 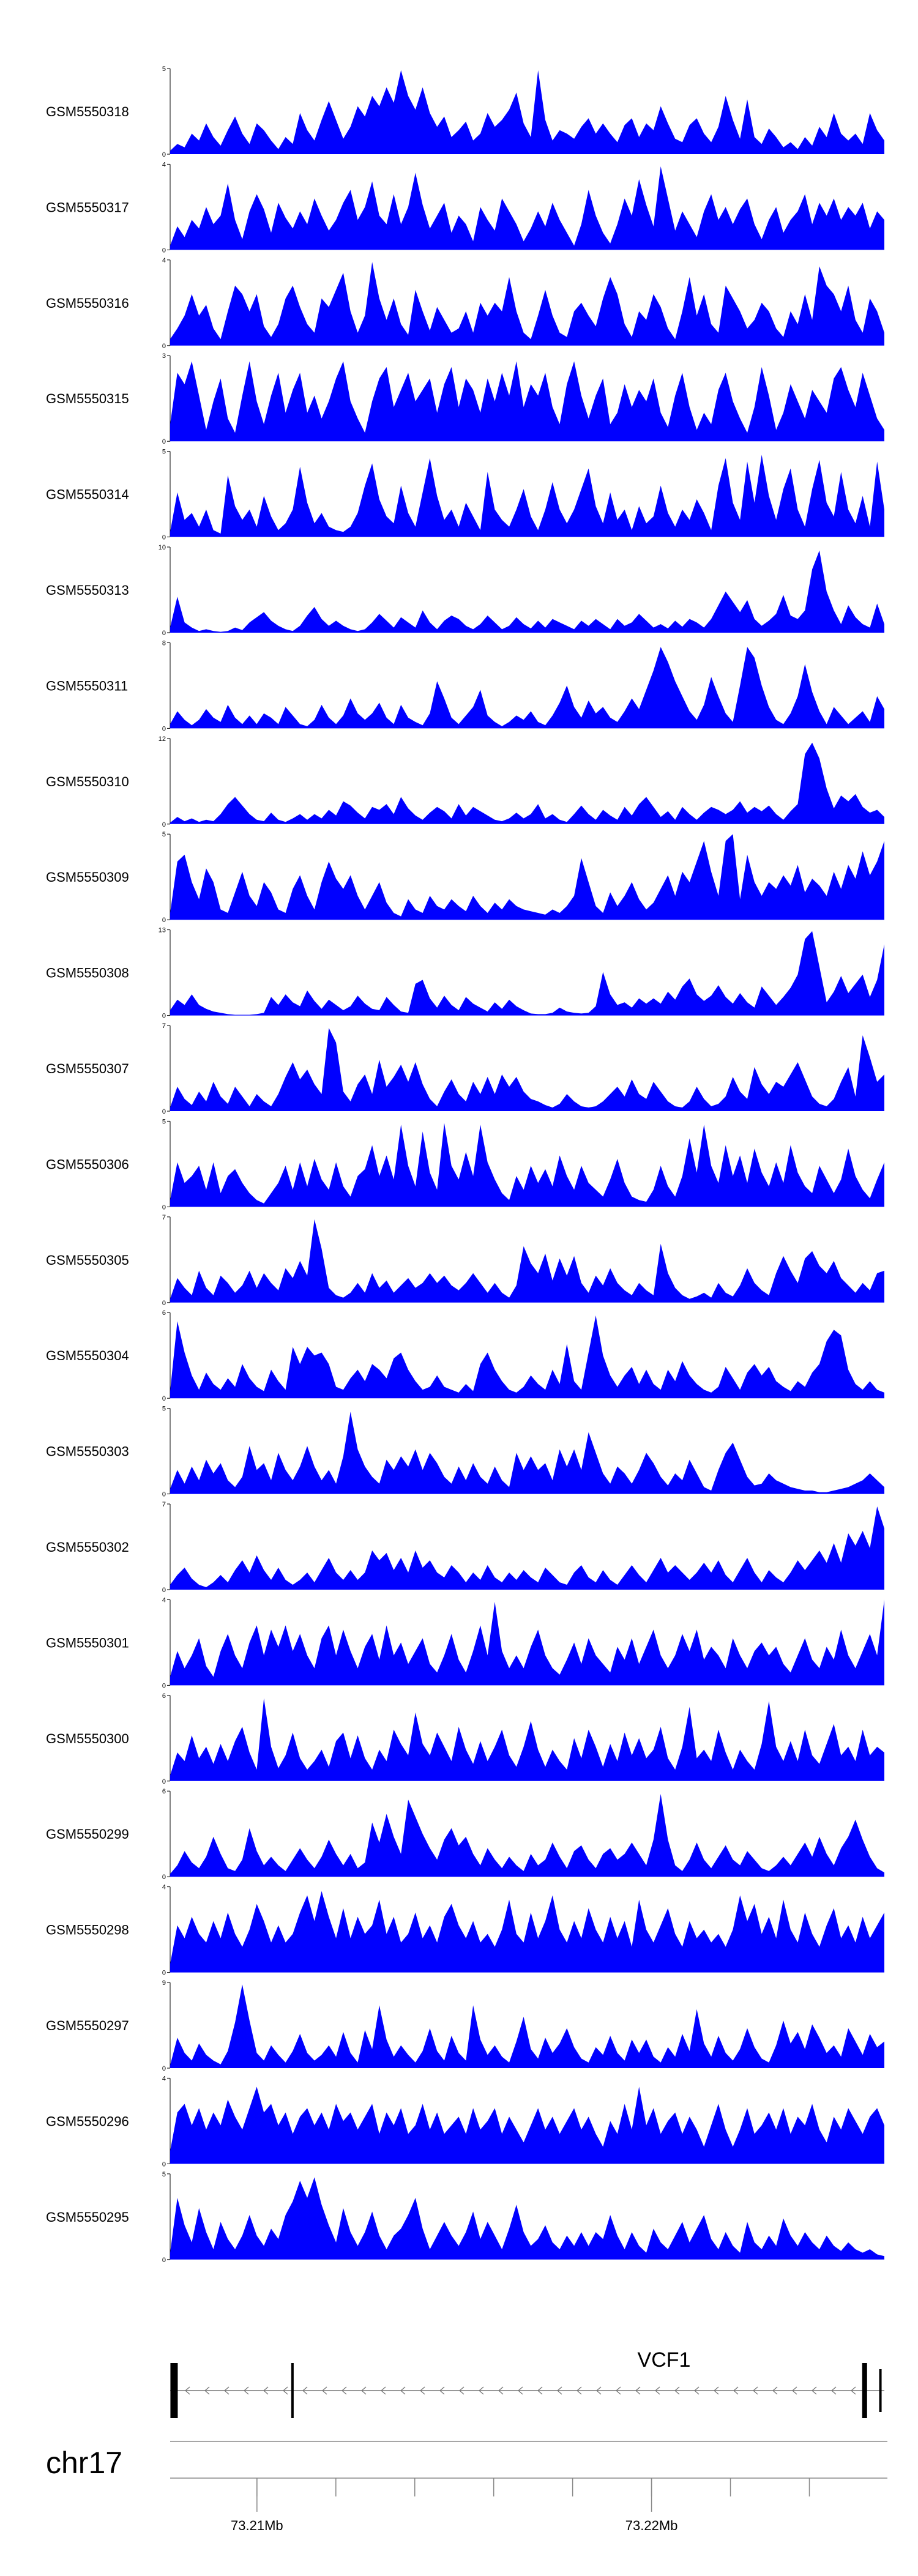 I want to click on track-label: GSM5550314, so click(x=87, y=495).